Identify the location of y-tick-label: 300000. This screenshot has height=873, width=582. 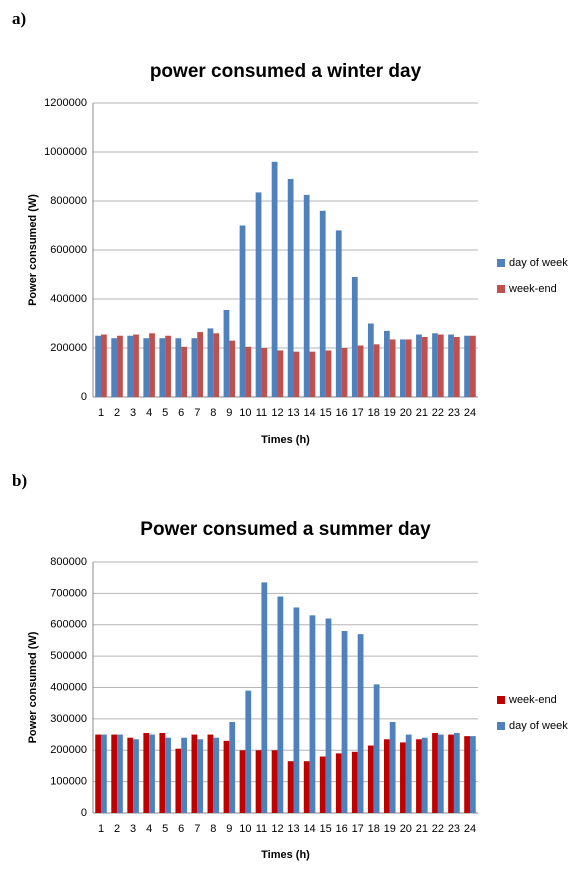
(68, 719).